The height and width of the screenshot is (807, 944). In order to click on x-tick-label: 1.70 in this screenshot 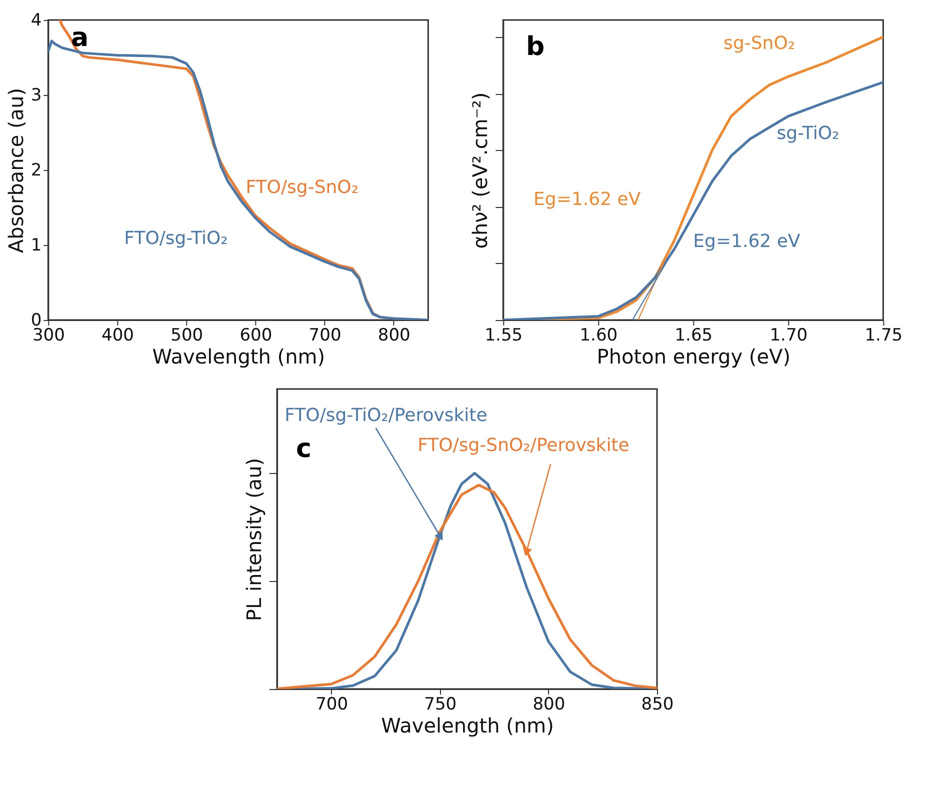, I will do `click(789, 336)`.